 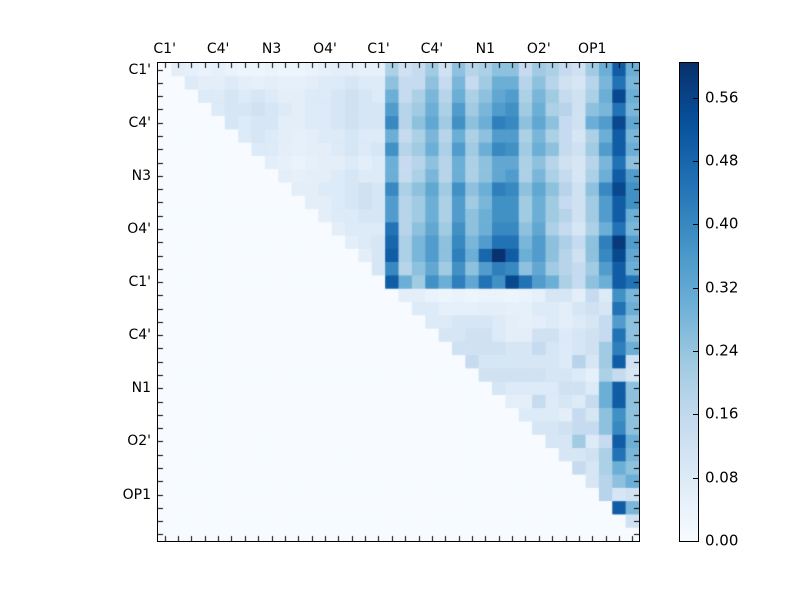 What do you see at coordinates (538, 49) in the screenshot?
I see `x-tick-label: O2'` at bounding box center [538, 49].